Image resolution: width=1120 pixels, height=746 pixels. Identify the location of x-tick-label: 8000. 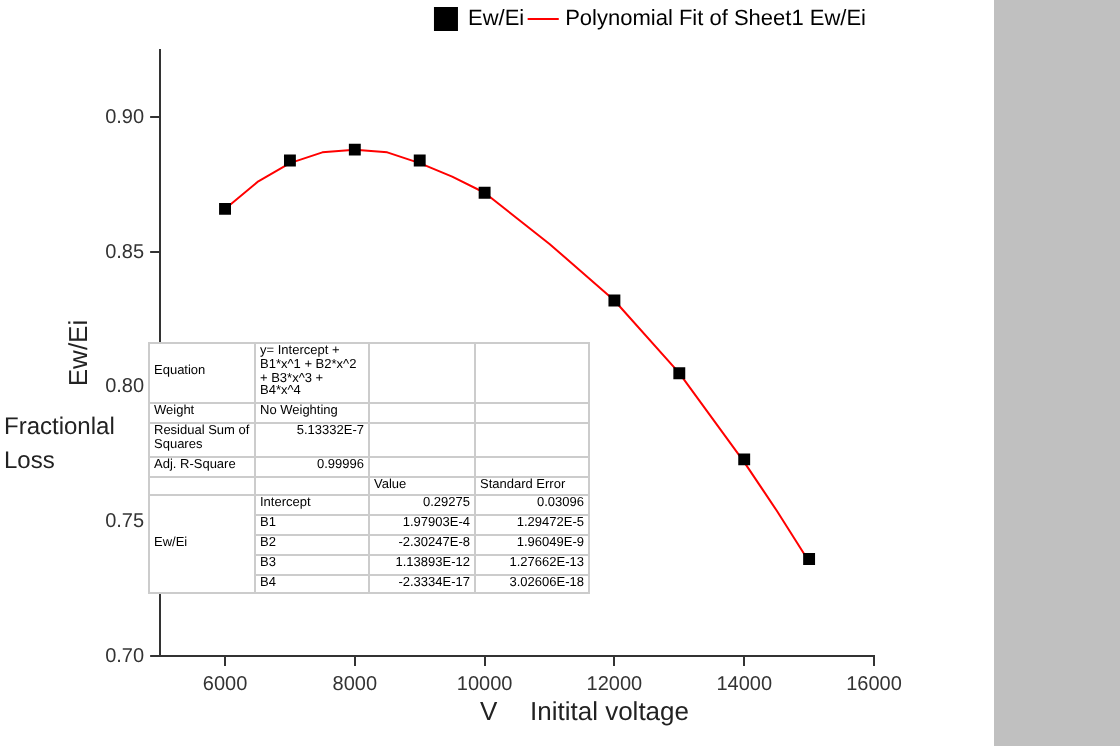
(355, 684).